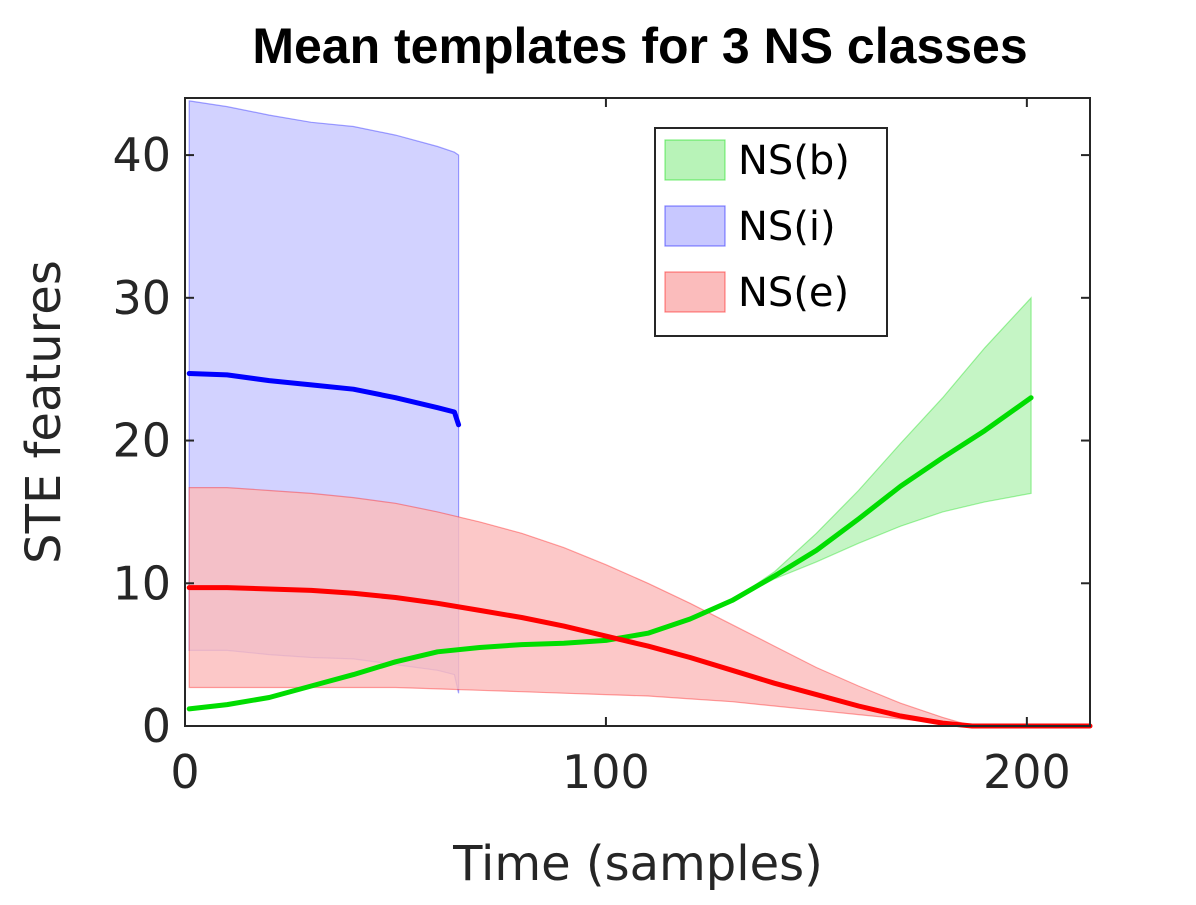  What do you see at coordinates (141, 583) in the screenshot?
I see `y-tick-label: 10` at bounding box center [141, 583].